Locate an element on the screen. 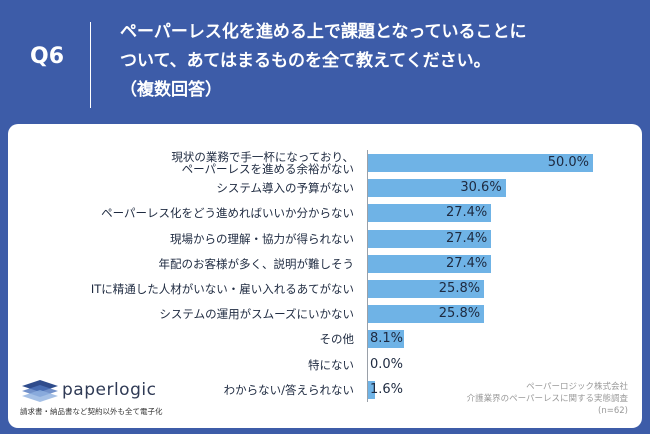 The width and height of the screenshot is (650, 434). category-label: システムの運用がスムーズにいかない is located at coordinates (256, 314).